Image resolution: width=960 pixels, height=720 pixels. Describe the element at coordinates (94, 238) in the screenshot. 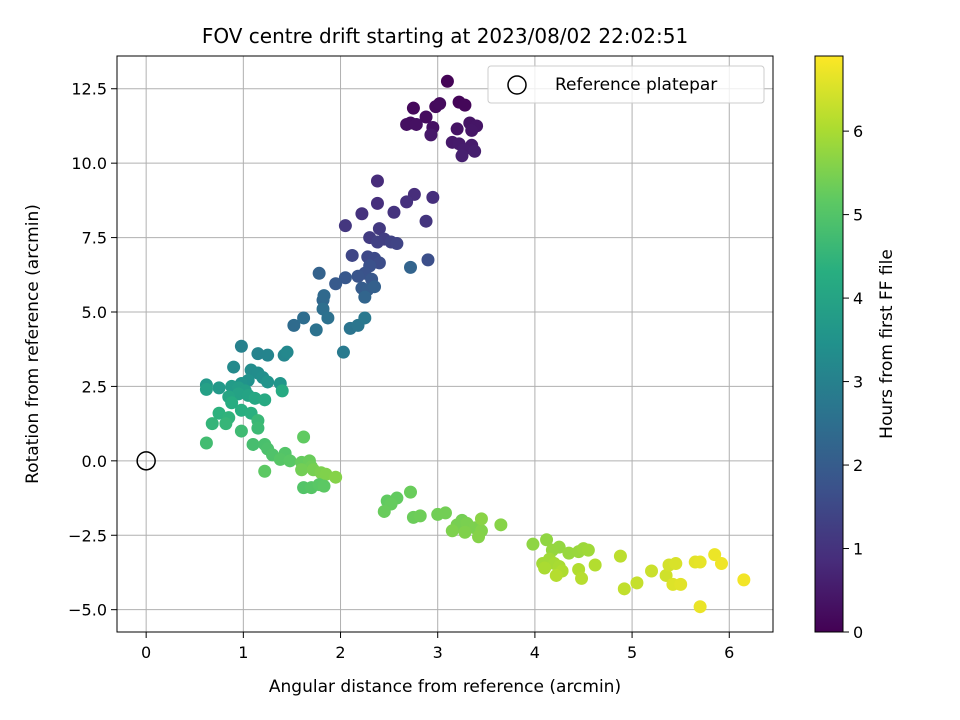

I see `y-tick-label: 7.5` at that location.